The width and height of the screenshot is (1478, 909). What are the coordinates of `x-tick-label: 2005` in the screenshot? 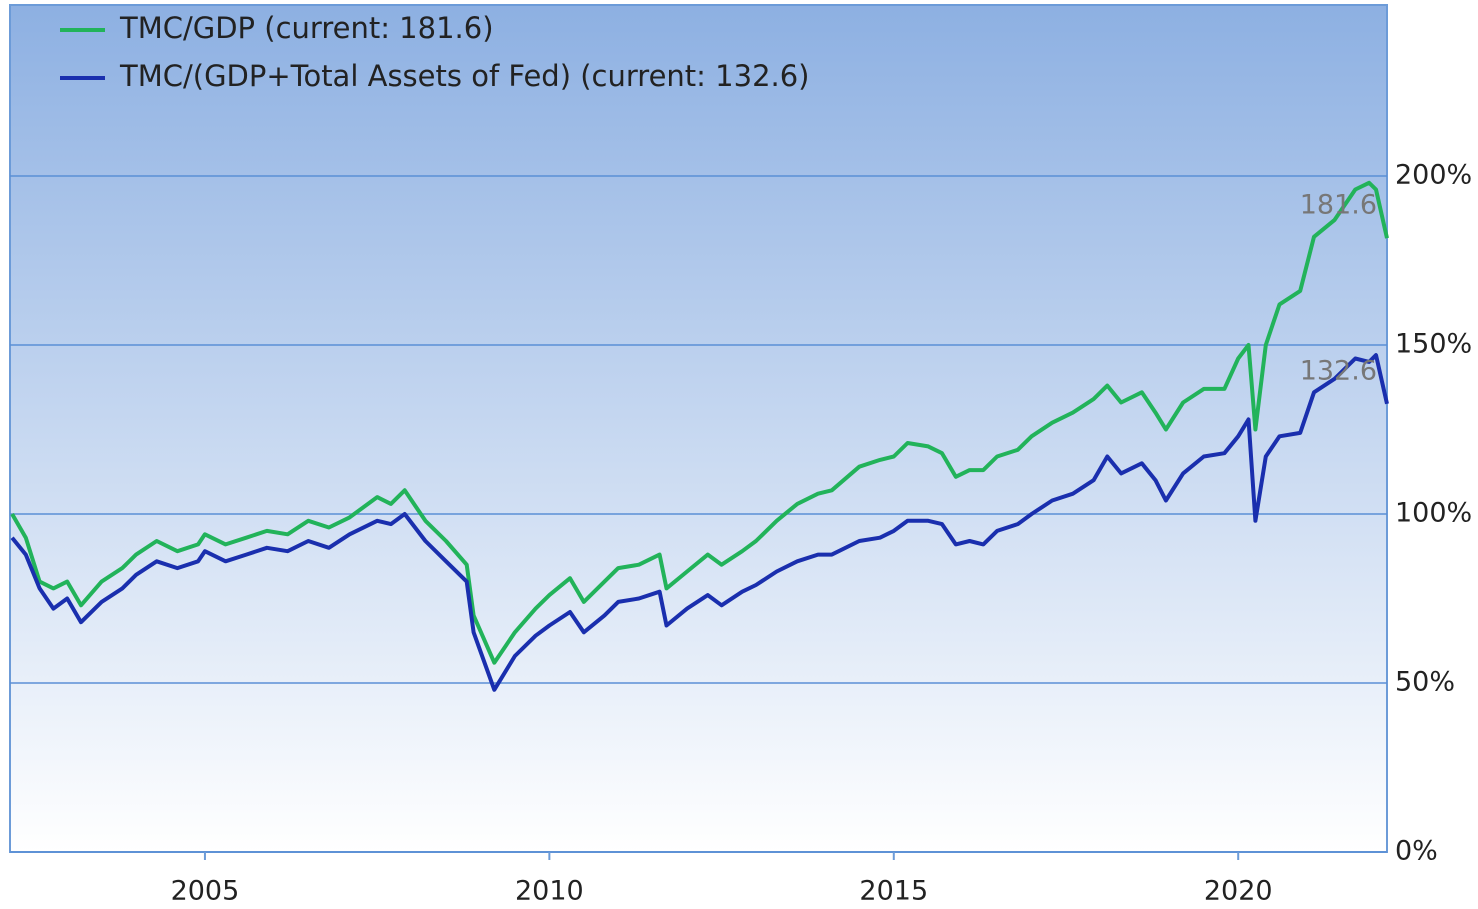 It's located at (205, 891).